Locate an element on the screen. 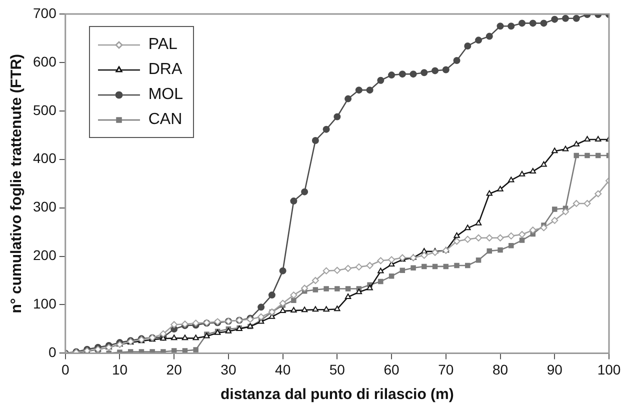 This screenshot has width=633, height=410. x-tick-label: 70 is located at coordinates (446, 369).